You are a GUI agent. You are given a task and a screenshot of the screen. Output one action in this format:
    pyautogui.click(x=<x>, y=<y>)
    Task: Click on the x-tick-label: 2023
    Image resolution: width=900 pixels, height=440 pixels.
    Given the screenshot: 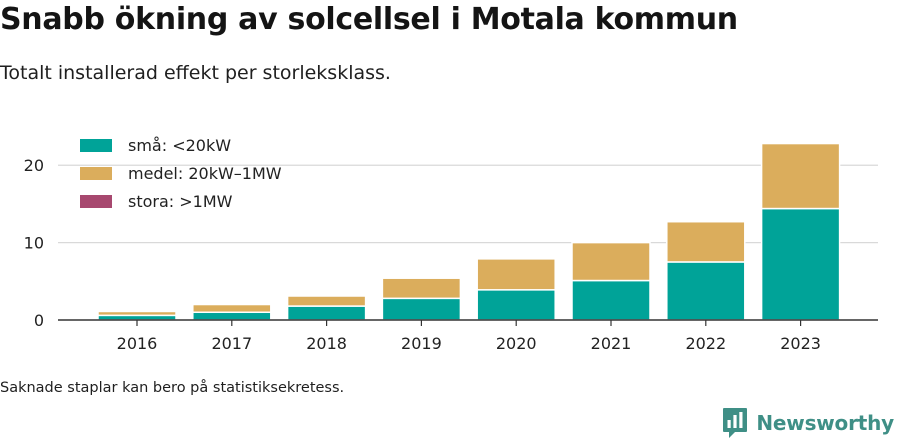 What is the action you would take?
    pyautogui.click(x=800, y=343)
    